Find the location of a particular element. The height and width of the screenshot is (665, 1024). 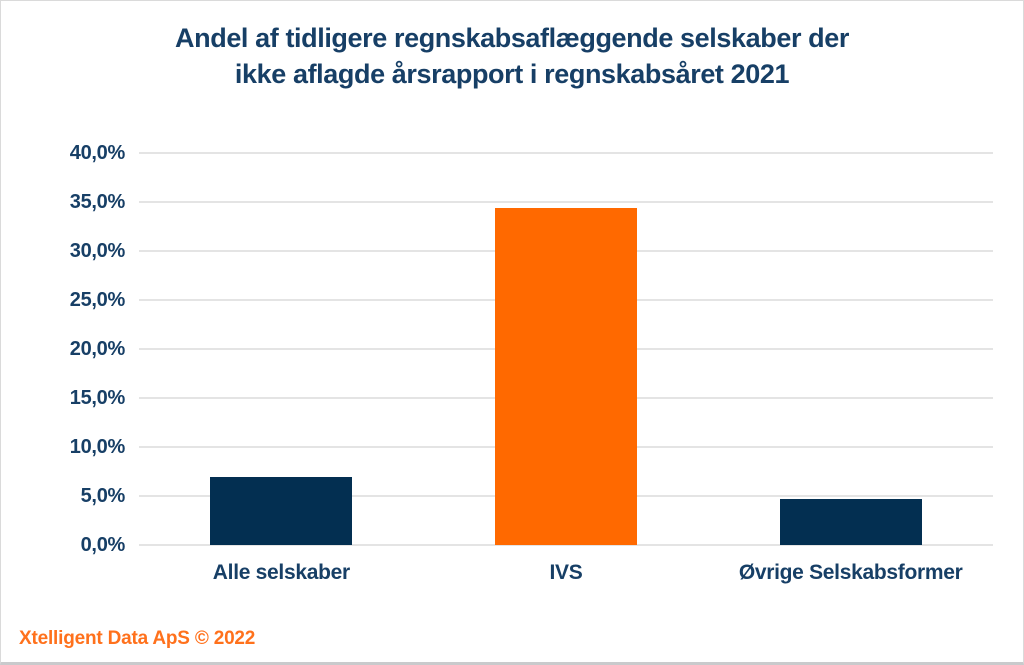

y-axis-tick-label: 15,0% is located at coordinates (97, 398).